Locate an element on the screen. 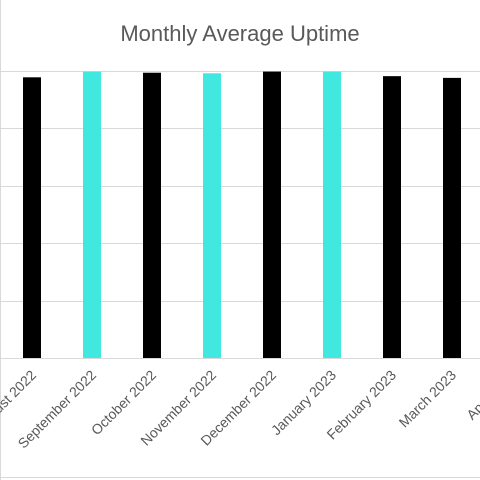  chart-title: Monthly Average Uptime is located at coordinates (239, 33).